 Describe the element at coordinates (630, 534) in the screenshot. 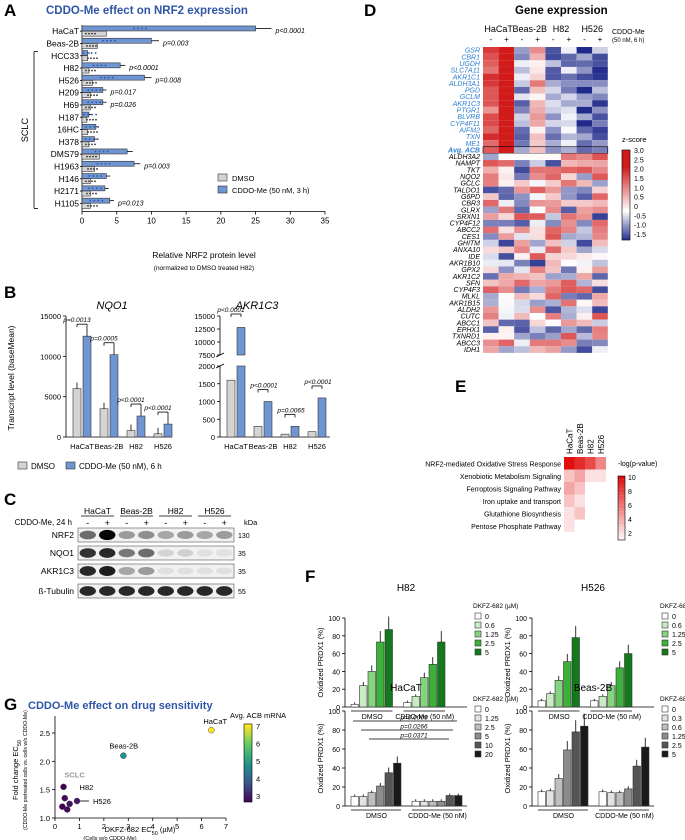

I see `colorbar-tick: 2` at that location.